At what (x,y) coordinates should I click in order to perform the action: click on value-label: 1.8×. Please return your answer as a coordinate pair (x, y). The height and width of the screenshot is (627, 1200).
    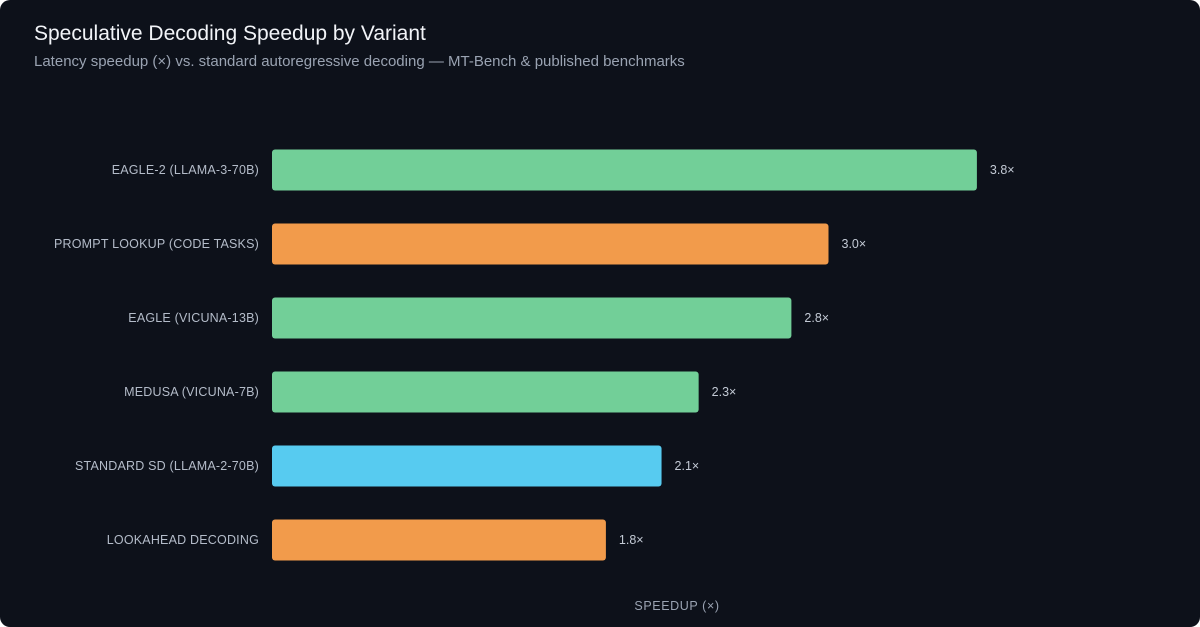
    Looking at the image, I should click on (631, 540).